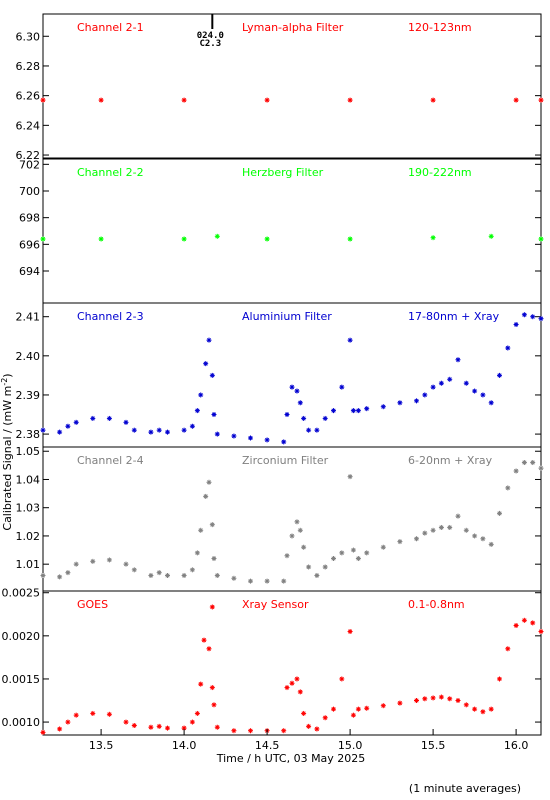 Image resolution: width=550 pixels, height=800 pixels. Describe the element at coordinates (28, 395) in the screenshot. I see `y-tick-label: 2.39` at that location.